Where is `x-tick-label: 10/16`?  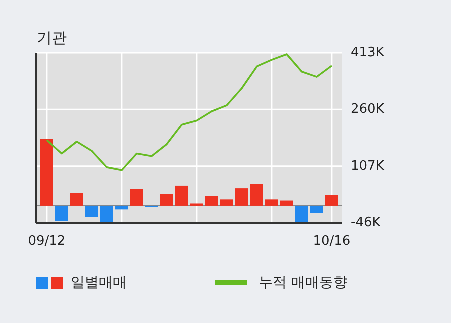
x-tick-label: 10/16 is located at coordinates (332, 241).